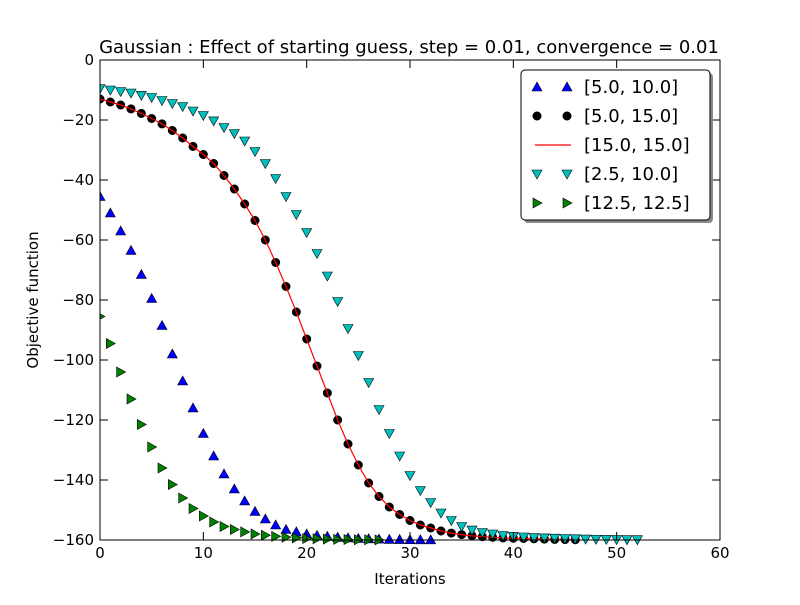 This screenshot has width=800, height=605. What do you see at coordinates (78, 120) in the screenshot?
I see `y-tick-label: −20` at bounding box center [78, 120].